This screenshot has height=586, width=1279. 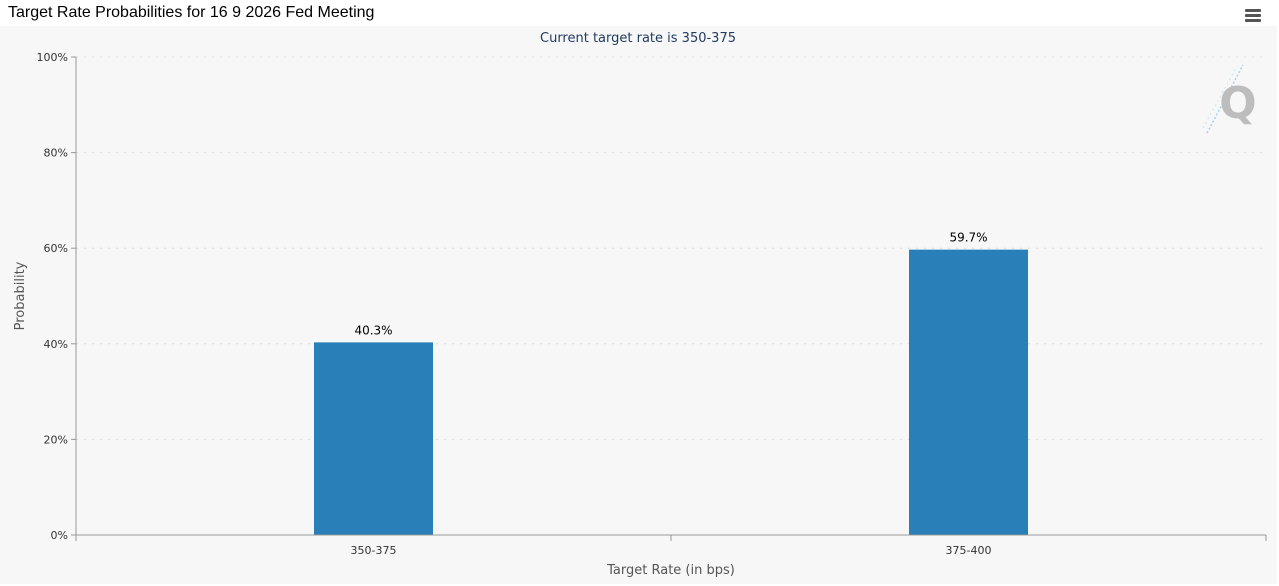 I want to click on bar-value-label: 59.7%, so click(x=968, y=238).